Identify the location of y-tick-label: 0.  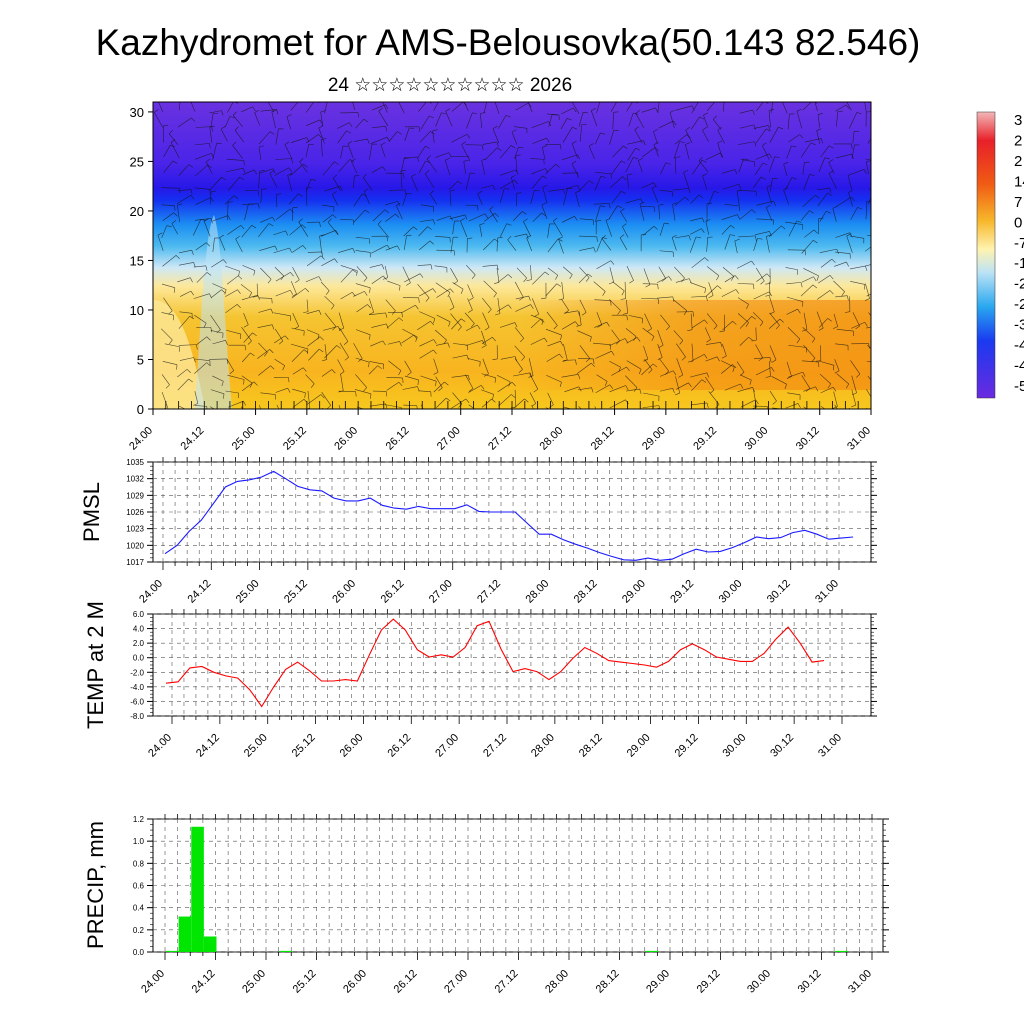
(140, 409).